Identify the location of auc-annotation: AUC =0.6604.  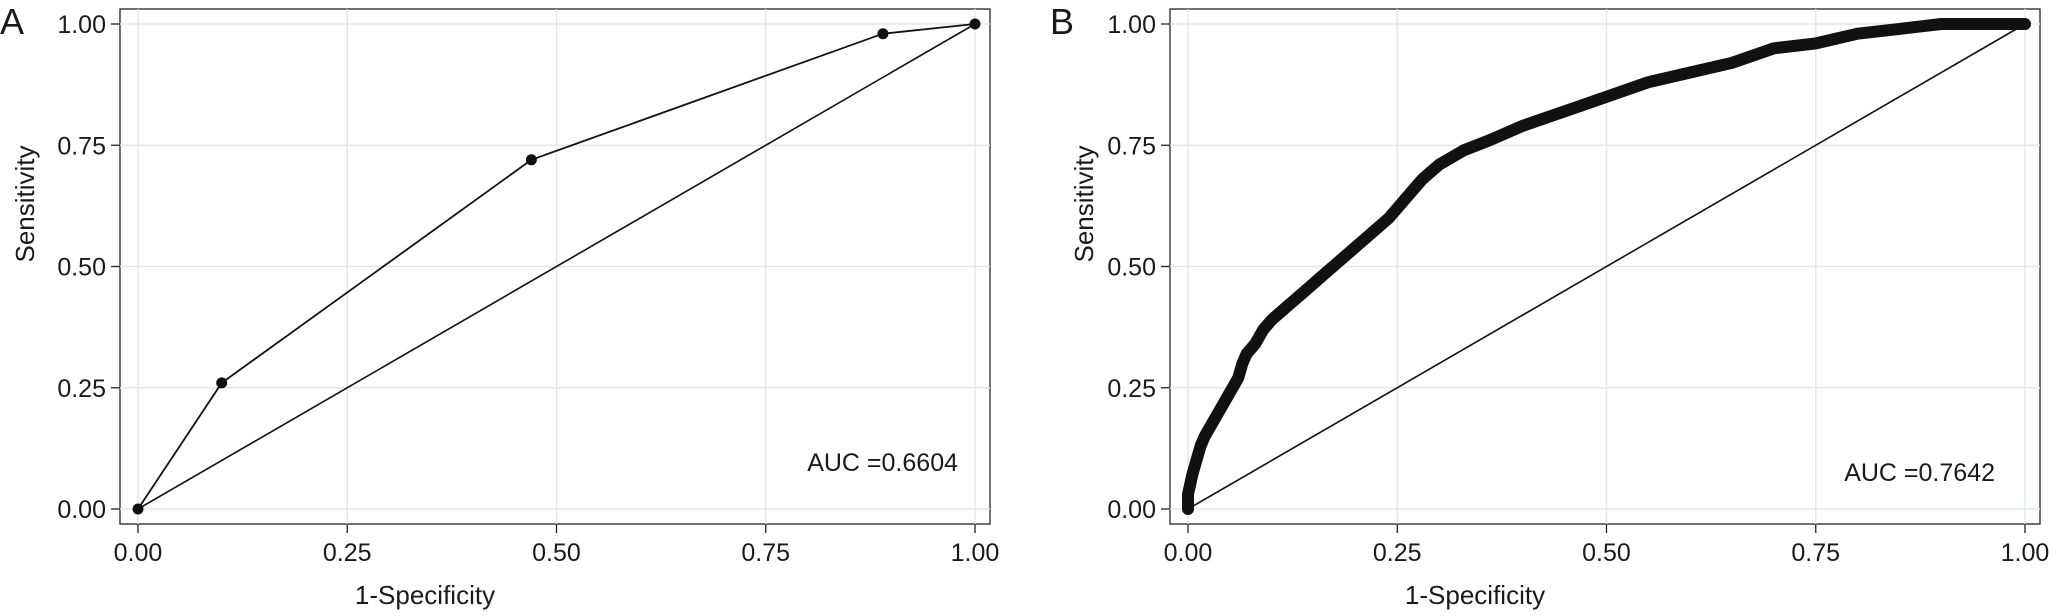
(882, 463).